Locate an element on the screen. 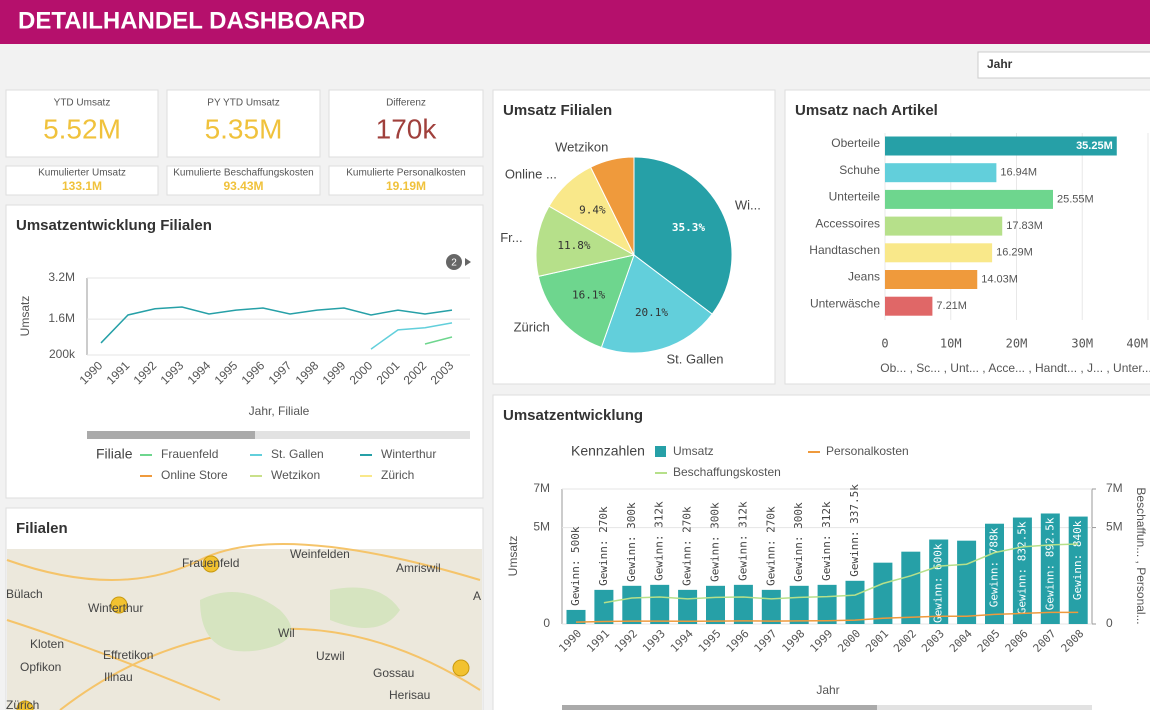 Image resolution: width=1150 pixels, height=710 pixels. header-bar is located at coordinates (575, 22).